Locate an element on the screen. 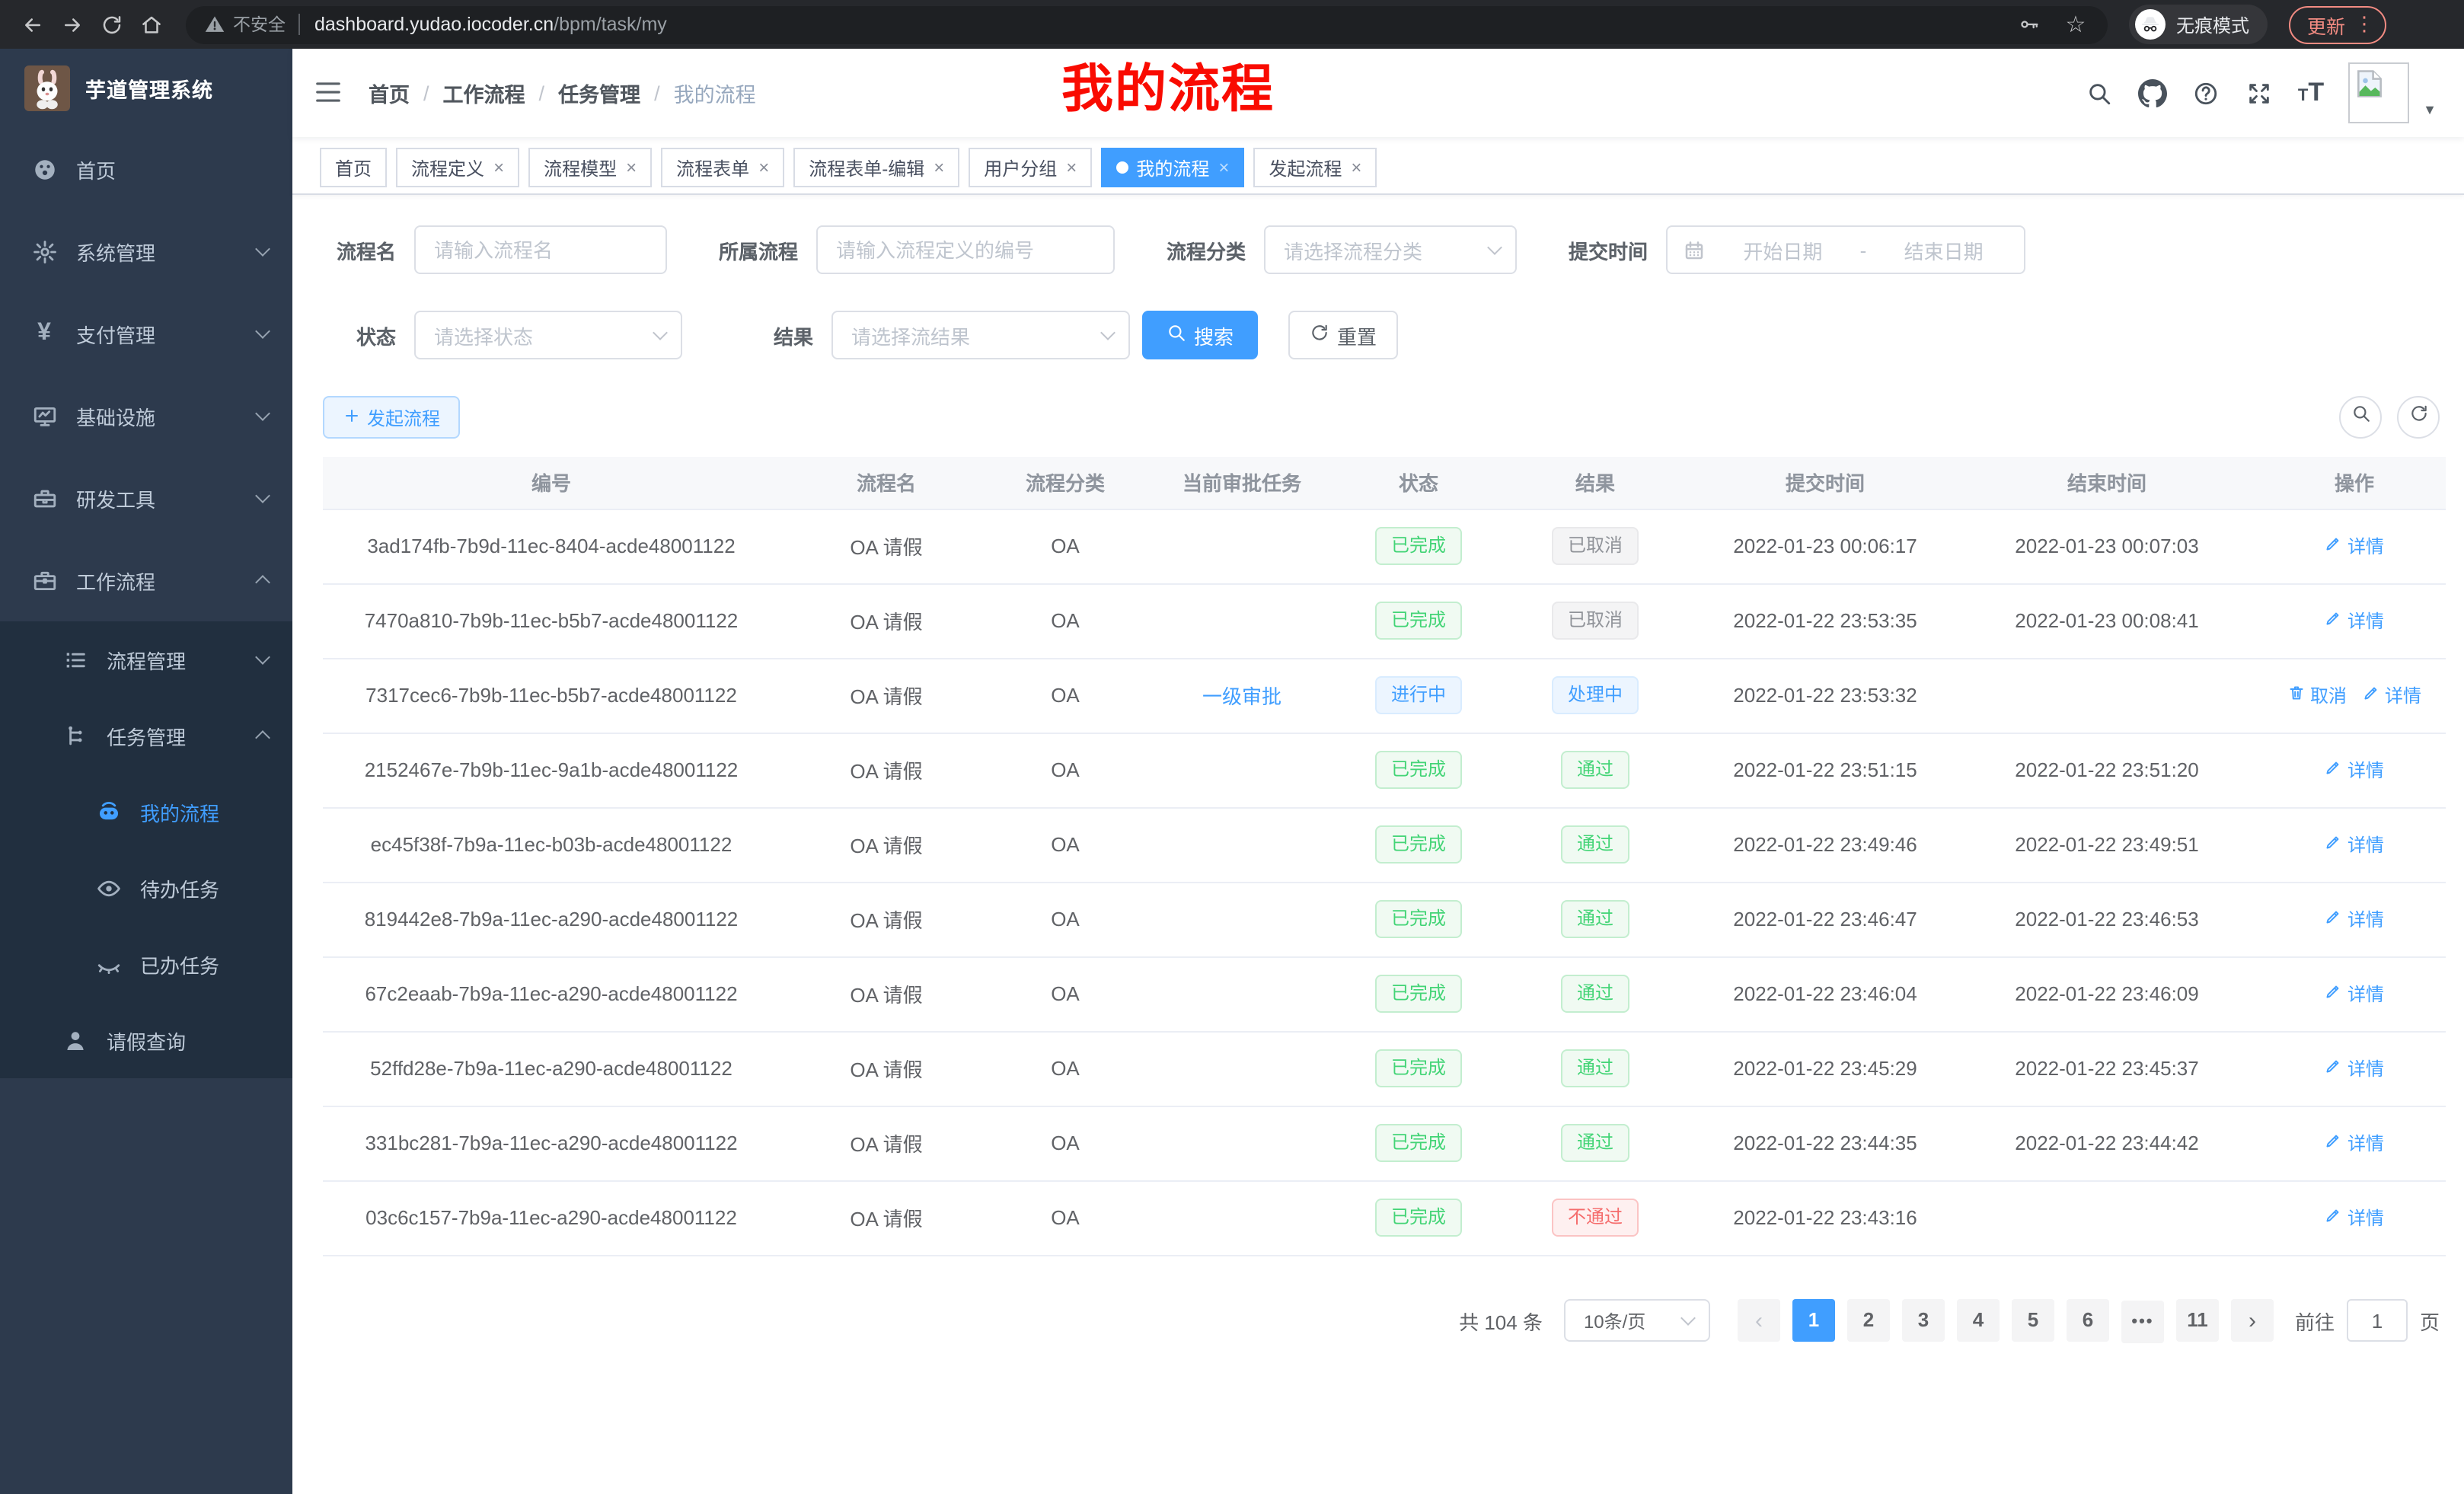  prev-page-button: ‹ is located at coordinates (1758, 1320).